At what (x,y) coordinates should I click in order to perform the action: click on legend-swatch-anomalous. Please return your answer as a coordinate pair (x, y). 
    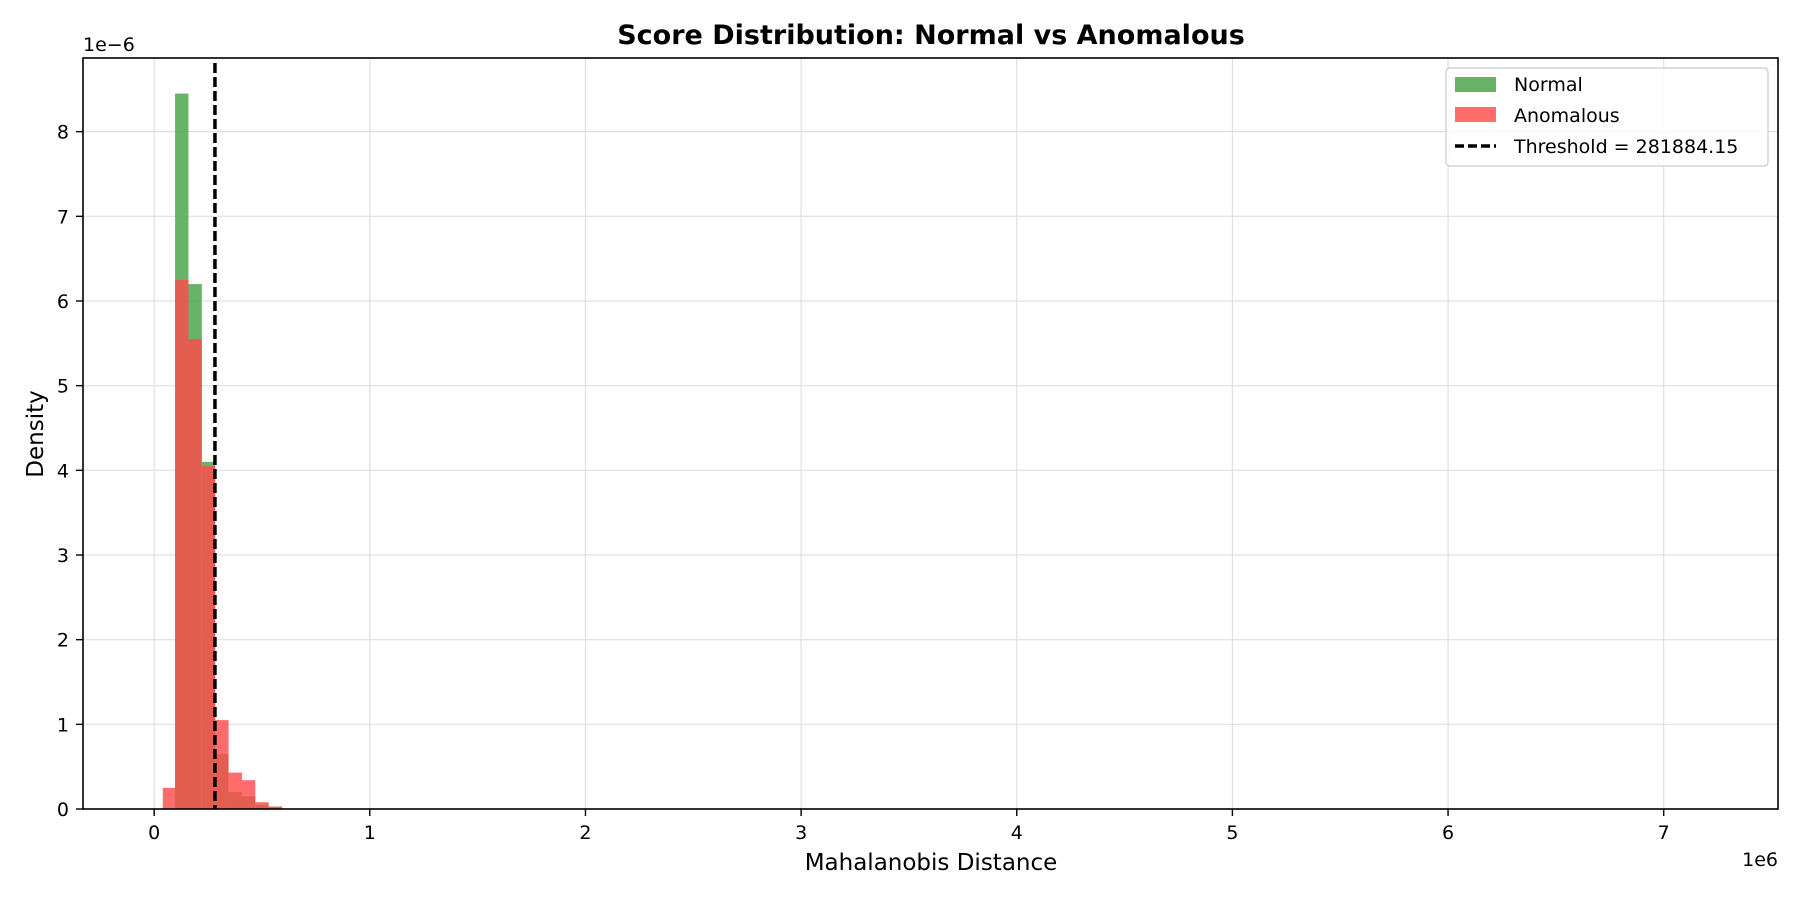
    Looking at the image, I should click on (1475, 114).